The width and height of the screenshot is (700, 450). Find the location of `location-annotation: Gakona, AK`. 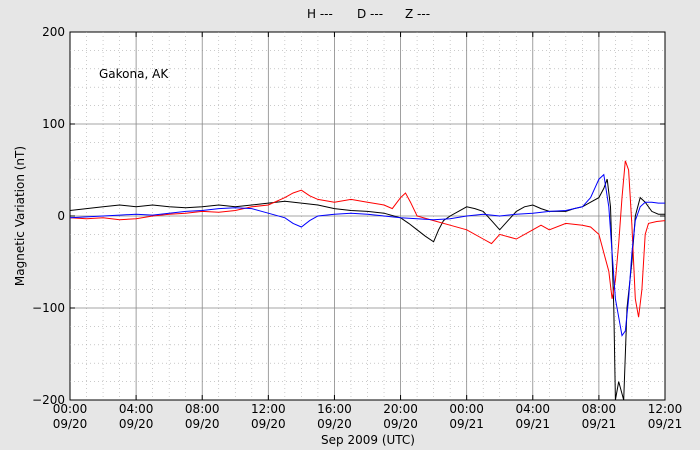

location-annotation: Gakona, AK is located at coordinates (134, 74).